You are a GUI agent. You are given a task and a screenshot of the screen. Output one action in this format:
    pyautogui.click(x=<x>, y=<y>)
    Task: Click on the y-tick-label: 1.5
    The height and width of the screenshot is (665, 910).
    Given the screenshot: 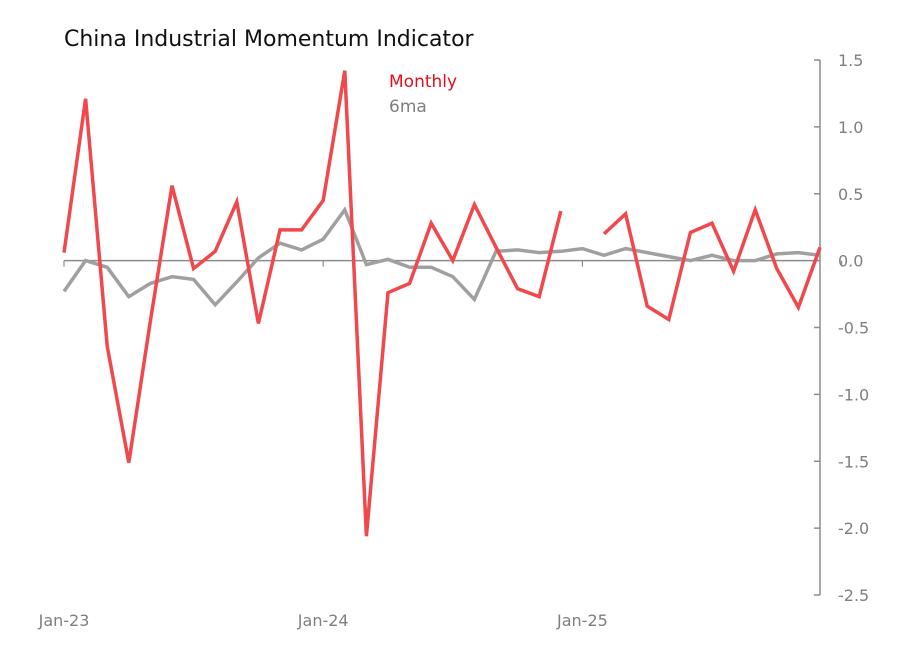 What is the action you would take?
    pyautogui.click(x=850, y=60)
    